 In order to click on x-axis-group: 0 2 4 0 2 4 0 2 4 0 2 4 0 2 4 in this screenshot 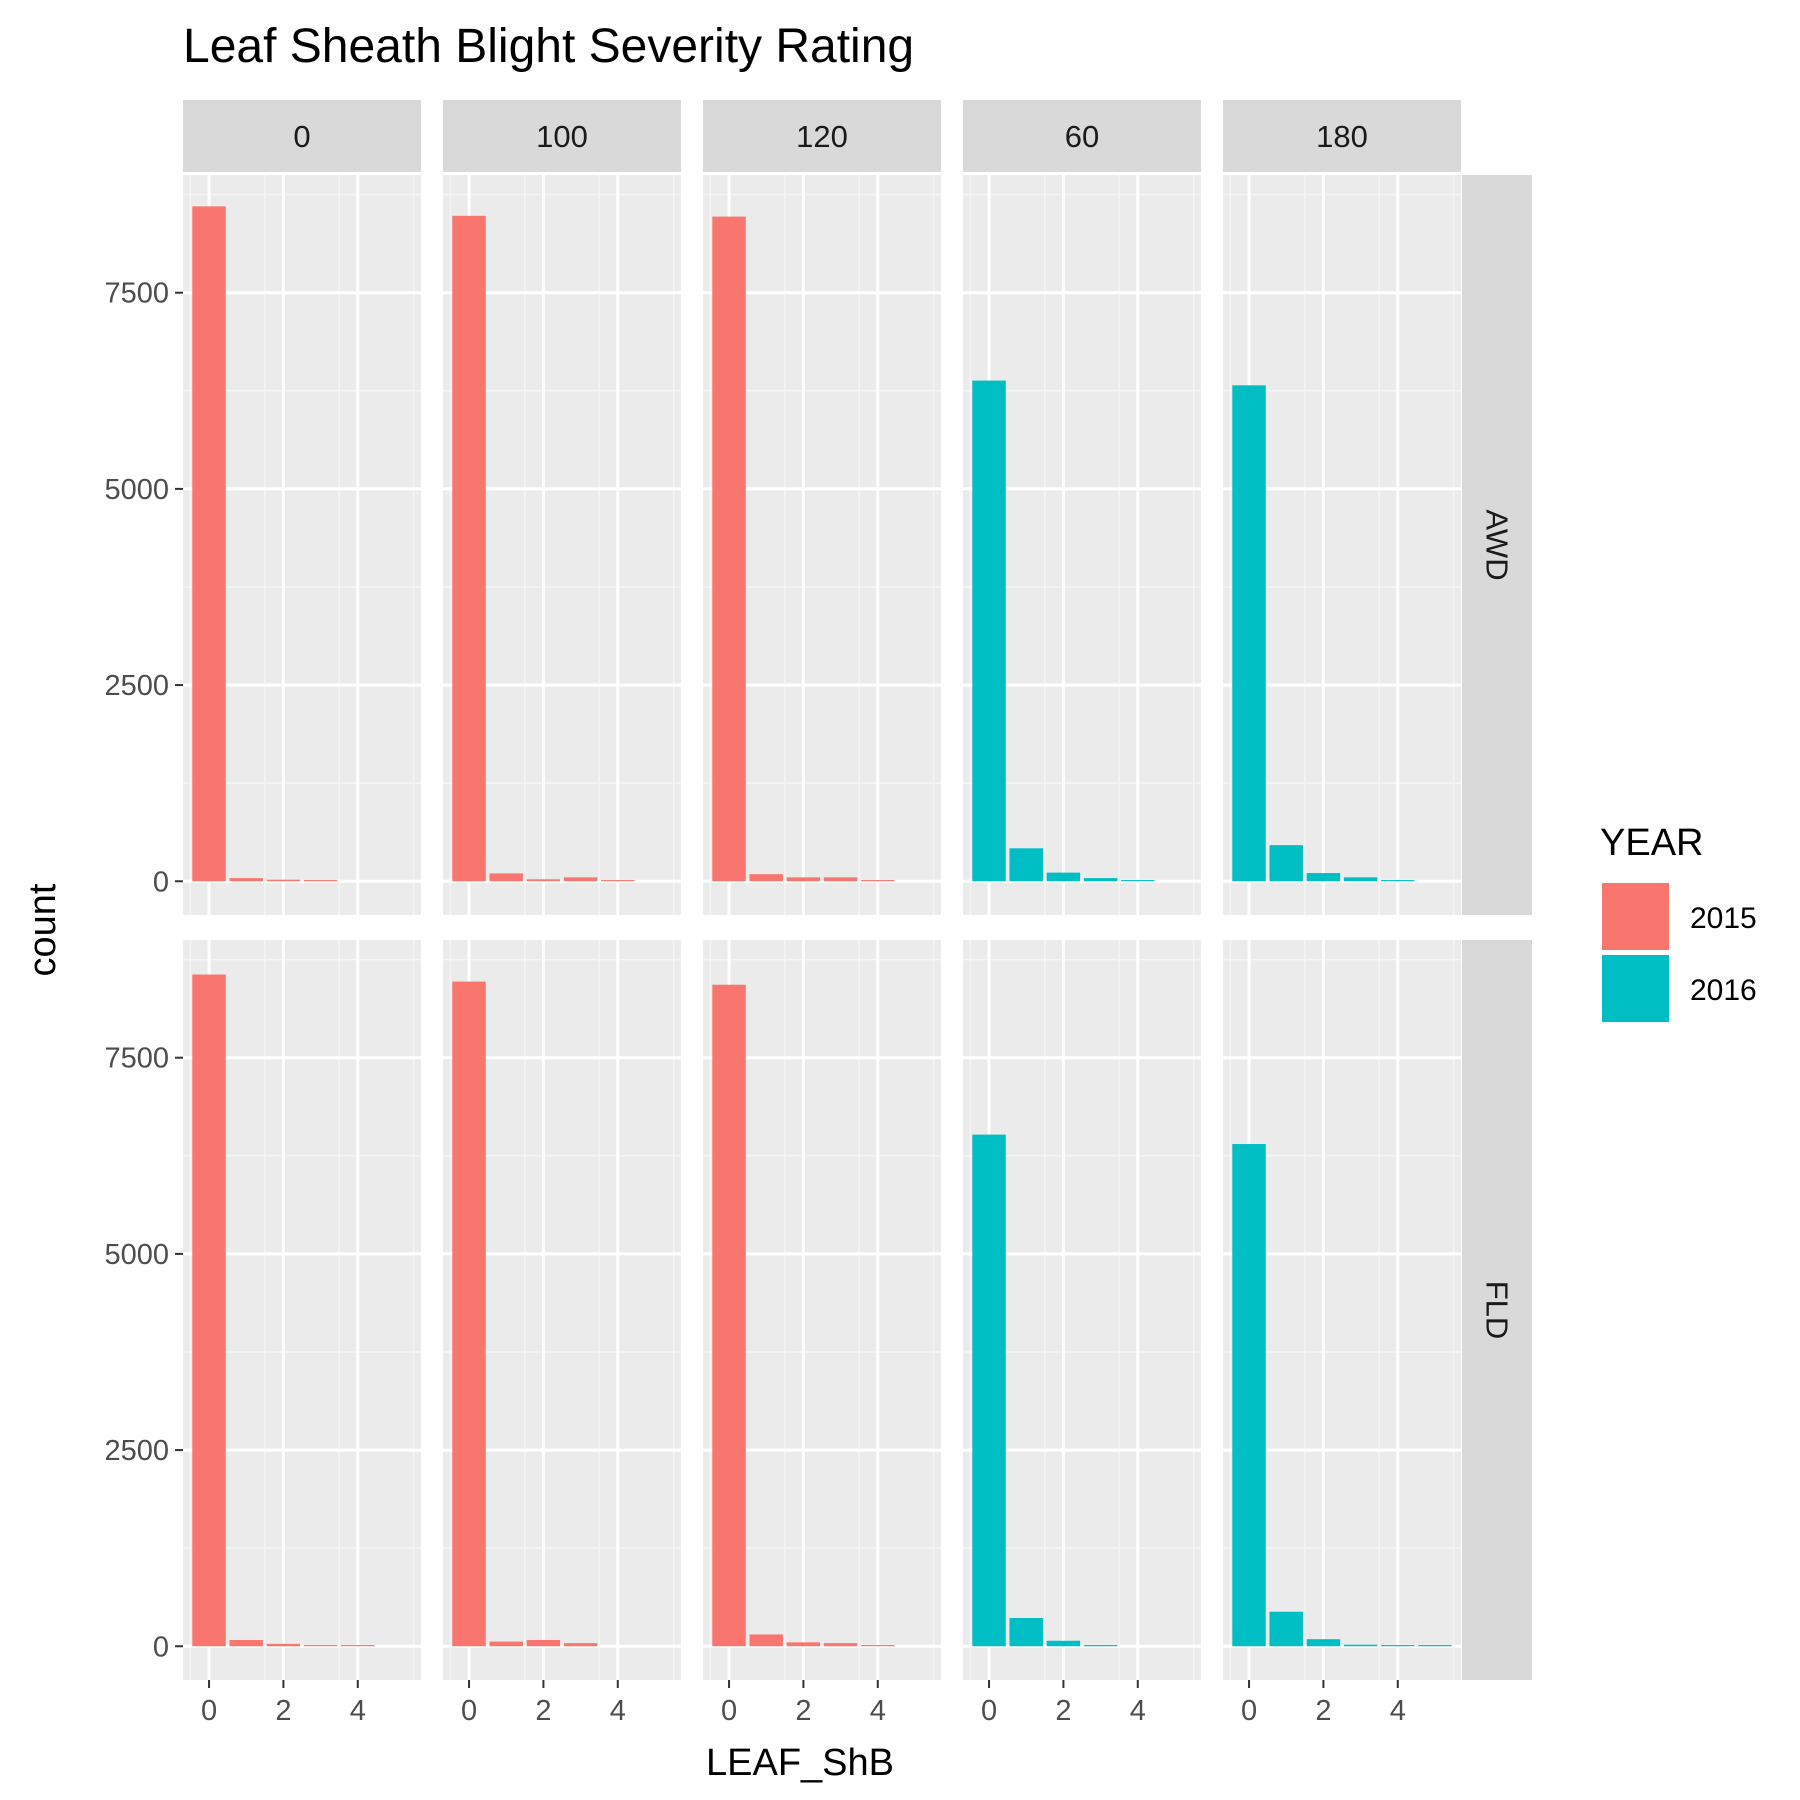, I will do `click(803, 1703)`.